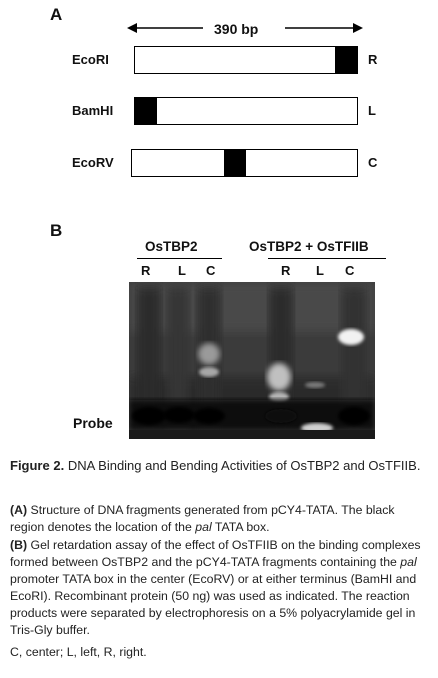 The height and width of the screenshot is (678, 438). Describe the element at coordinates (56, 14) in the screenshot. I see `panel-a-label: A` at that location.